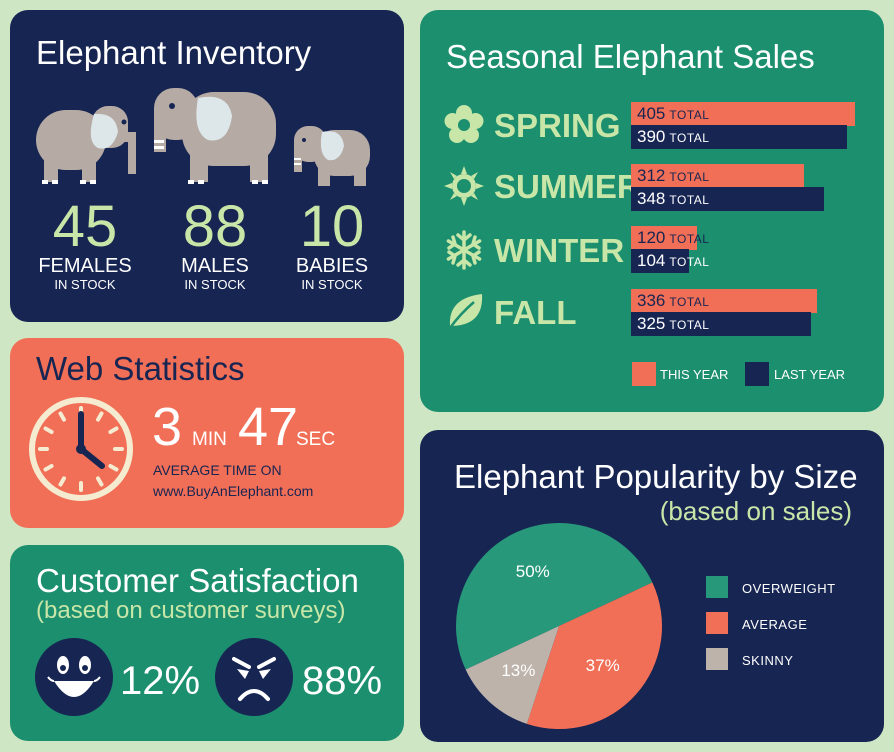 The height and width of the screenshot is (752, 894). I want to click on elephant-male-icon, so click(215, 136).